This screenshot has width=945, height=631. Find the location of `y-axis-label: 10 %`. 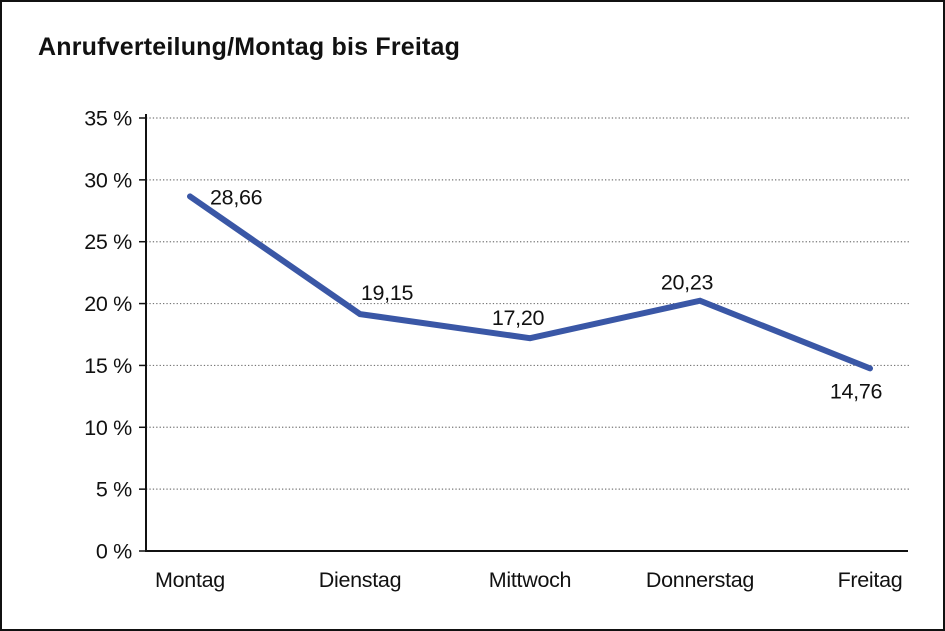

y-axis-label: 10 % is located at coordinates (108, 428).